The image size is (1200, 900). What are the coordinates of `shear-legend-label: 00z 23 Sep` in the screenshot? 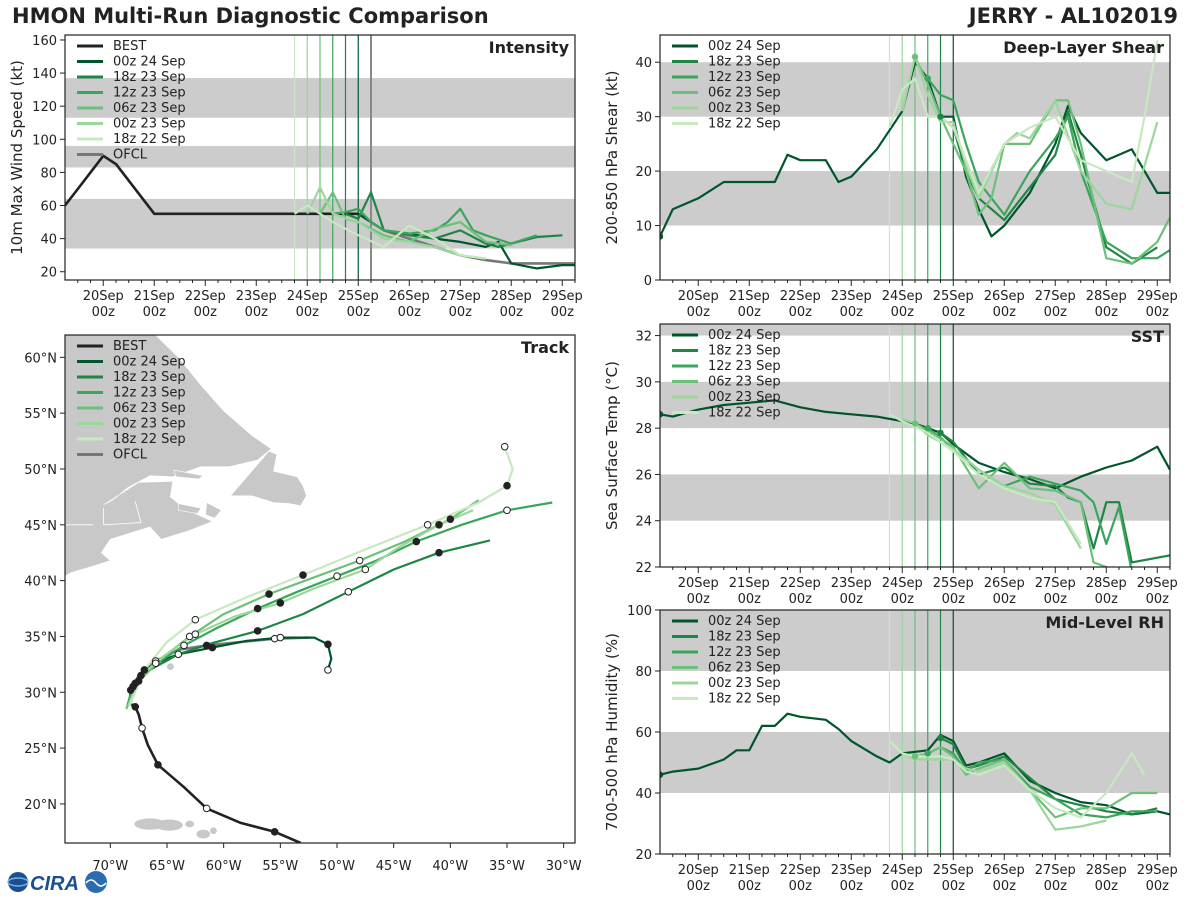 It's located at (744, 108).